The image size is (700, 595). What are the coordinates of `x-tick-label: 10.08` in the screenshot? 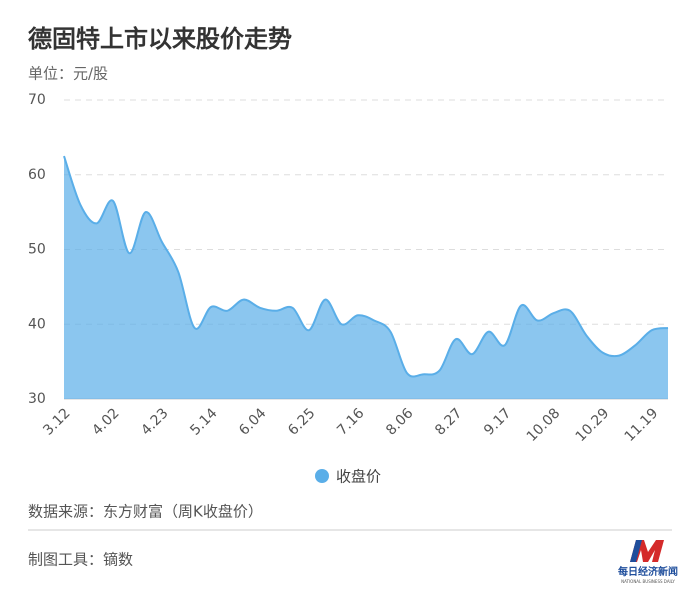 It's located at (544, 425).